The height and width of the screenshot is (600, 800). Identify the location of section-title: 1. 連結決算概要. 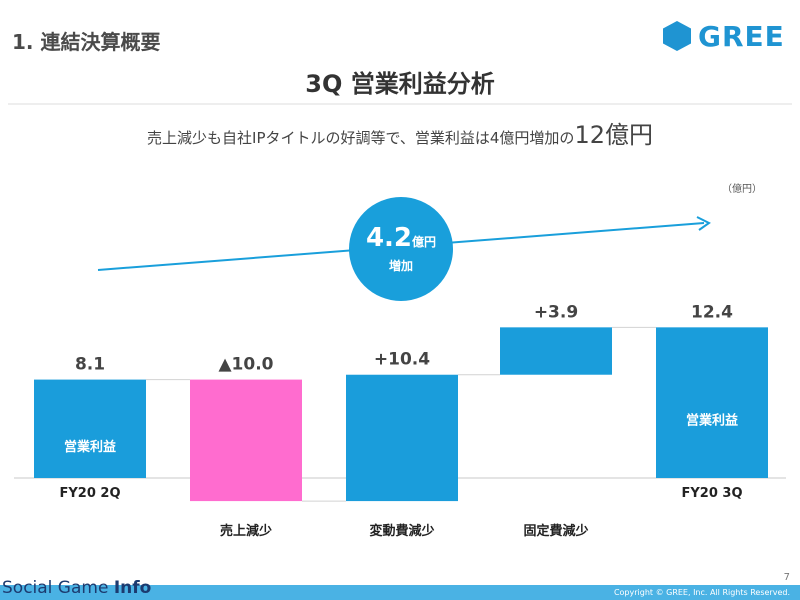
(86, 42).